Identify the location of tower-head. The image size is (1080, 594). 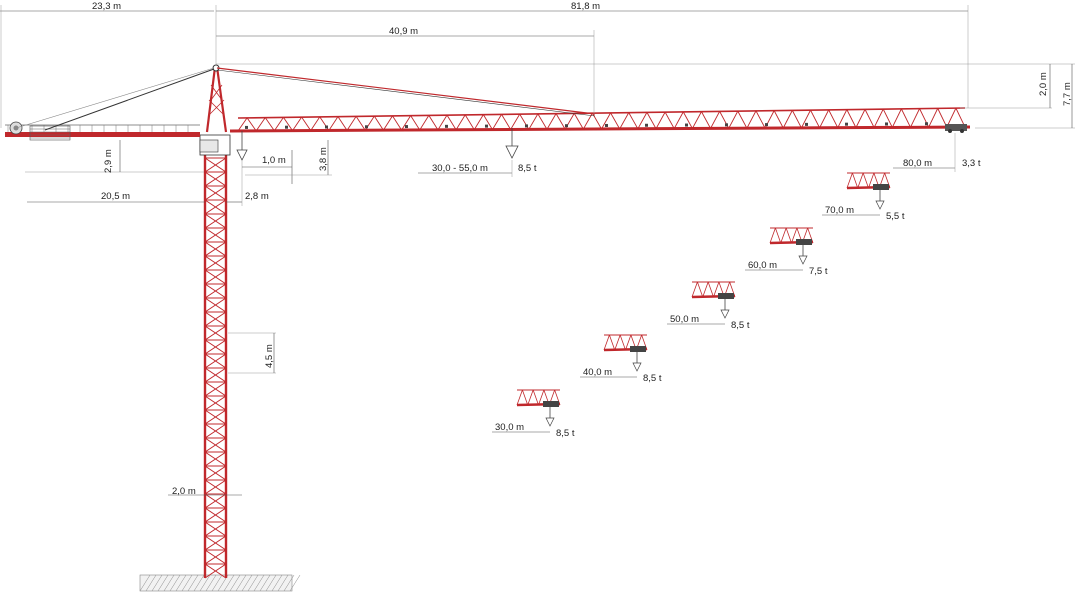
(216, 98).